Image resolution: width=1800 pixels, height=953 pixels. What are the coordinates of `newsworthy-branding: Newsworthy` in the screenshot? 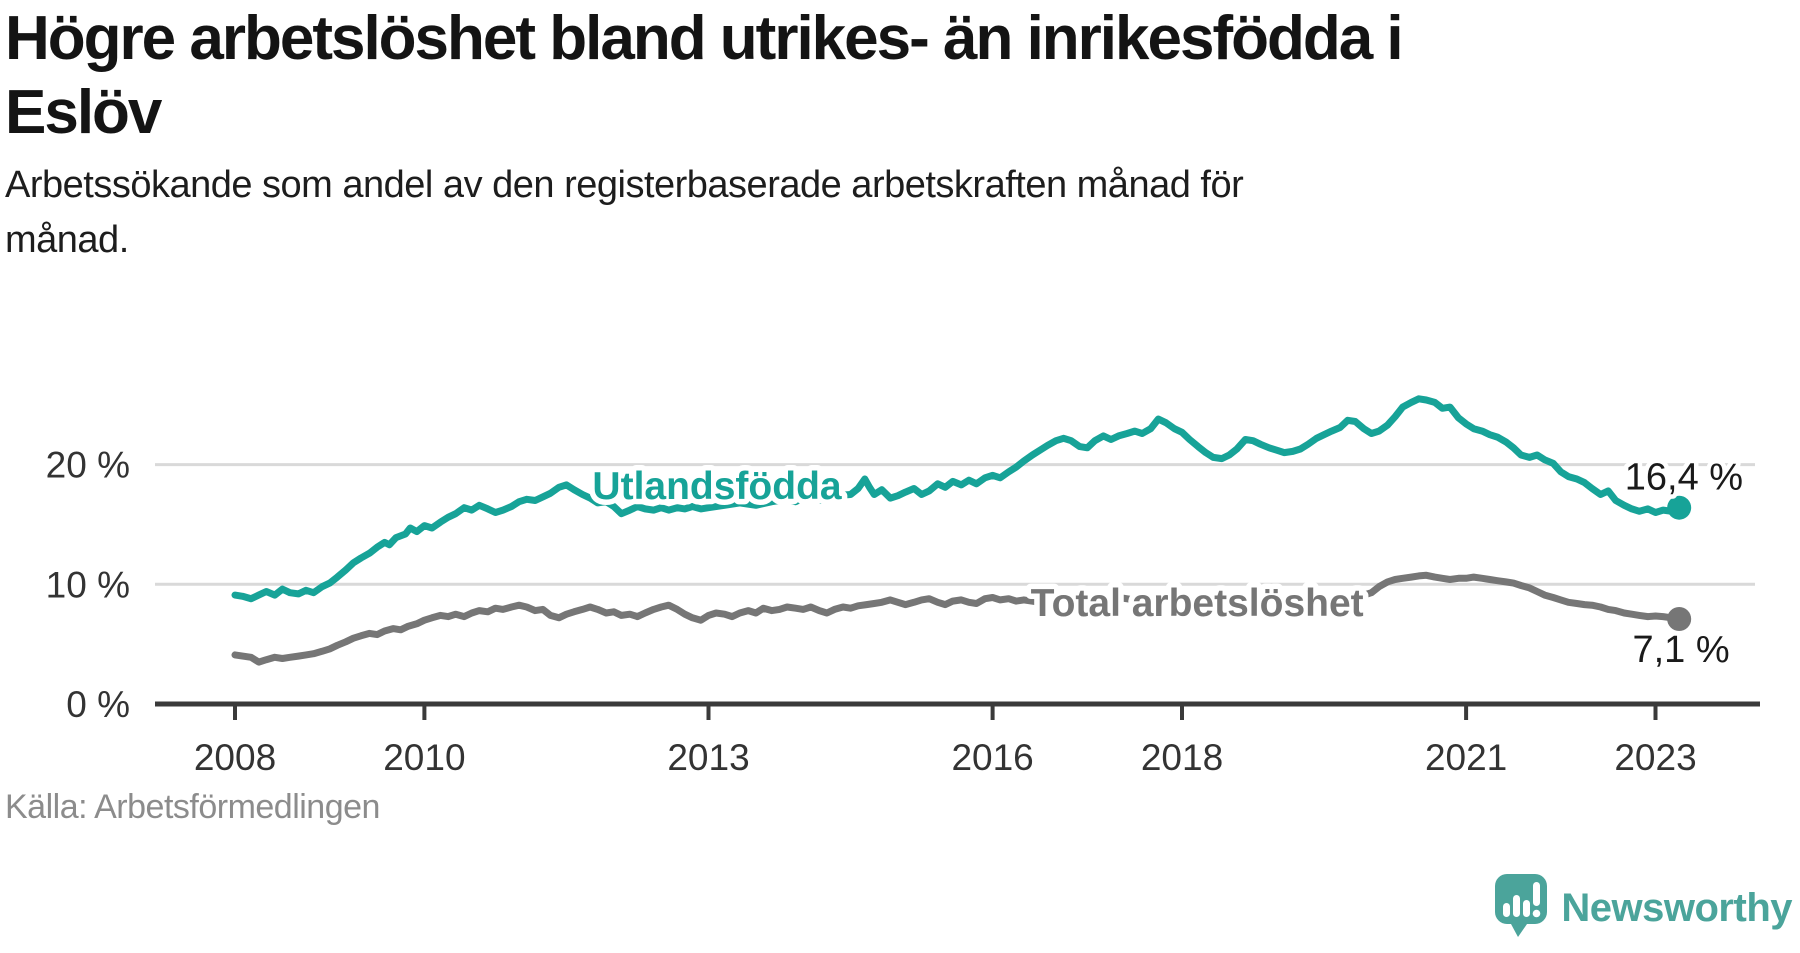 It's located at (1643, 908).